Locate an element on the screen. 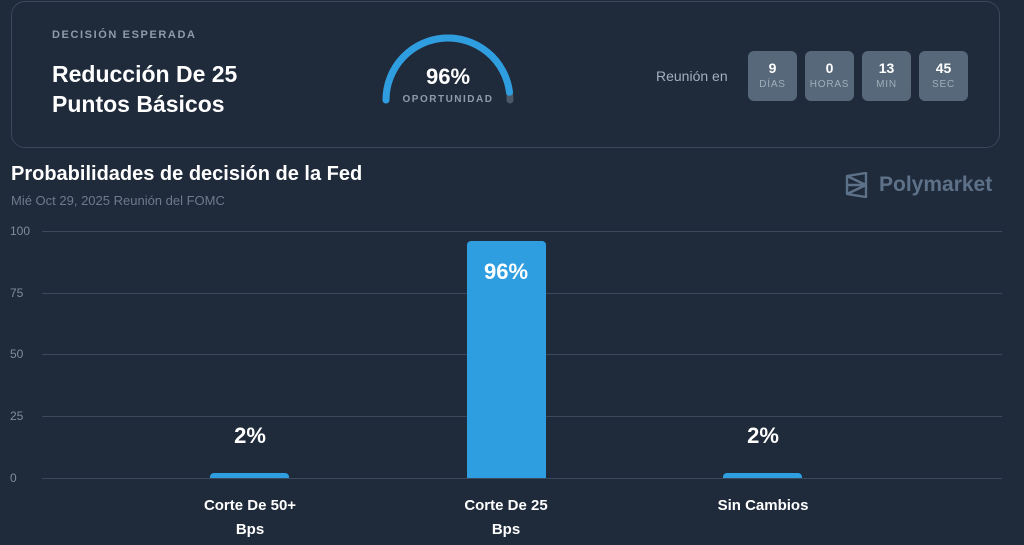 The height and width of the screenshot is (545, 1024). chart-subtitle: Mié Oct 29, 2025 Reunión del FOMC is located at coordinates (118, 200).